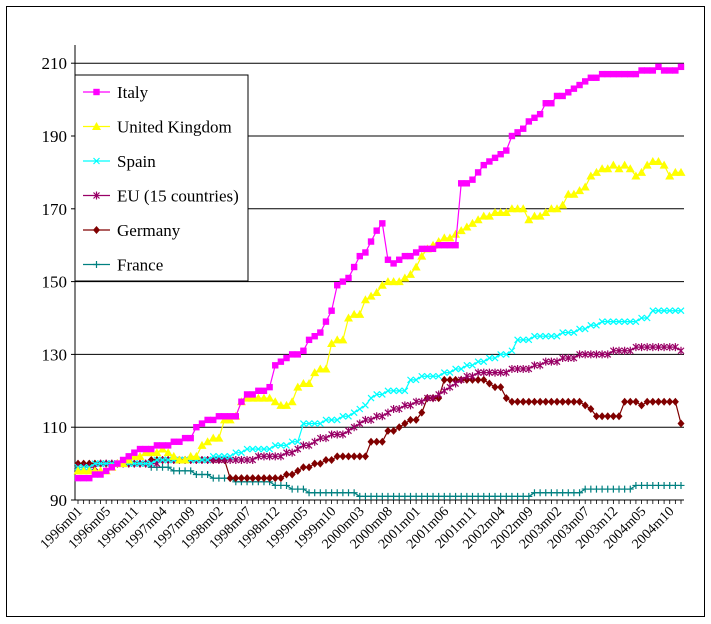 The width and height of the screenshot is (711, 624). Describe the element at coordinates (55, 354) in the screenshot. I see `y-tick-label: 130` at that location.